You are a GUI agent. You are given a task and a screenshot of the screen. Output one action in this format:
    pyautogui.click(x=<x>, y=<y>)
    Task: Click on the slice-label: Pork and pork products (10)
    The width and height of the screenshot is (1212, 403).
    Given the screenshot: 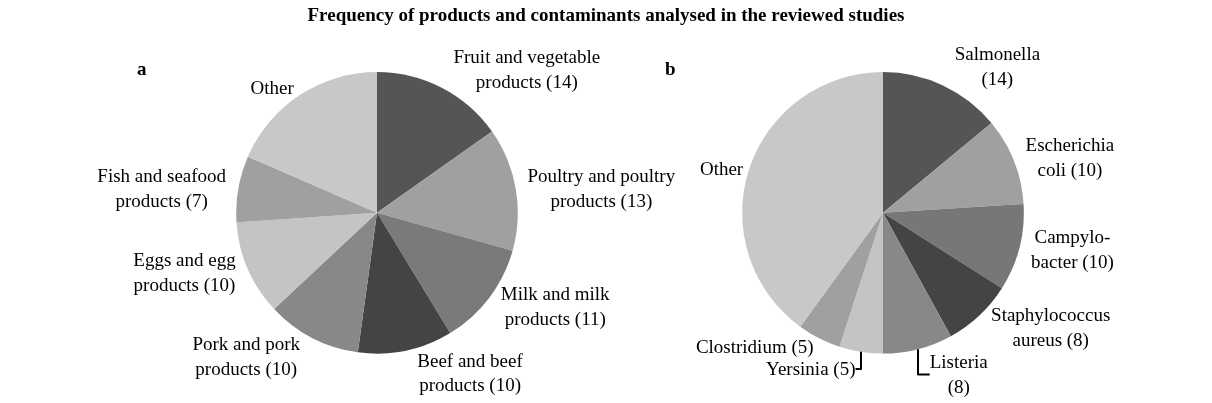 What is the action you would take?
    pyautogui.click(x=246, y=356)
    